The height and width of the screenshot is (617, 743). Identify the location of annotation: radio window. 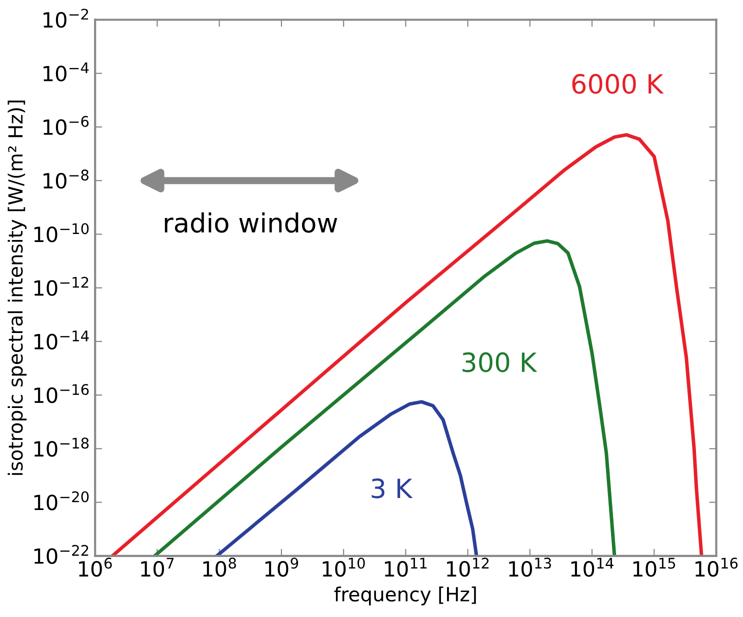
(251, 222).